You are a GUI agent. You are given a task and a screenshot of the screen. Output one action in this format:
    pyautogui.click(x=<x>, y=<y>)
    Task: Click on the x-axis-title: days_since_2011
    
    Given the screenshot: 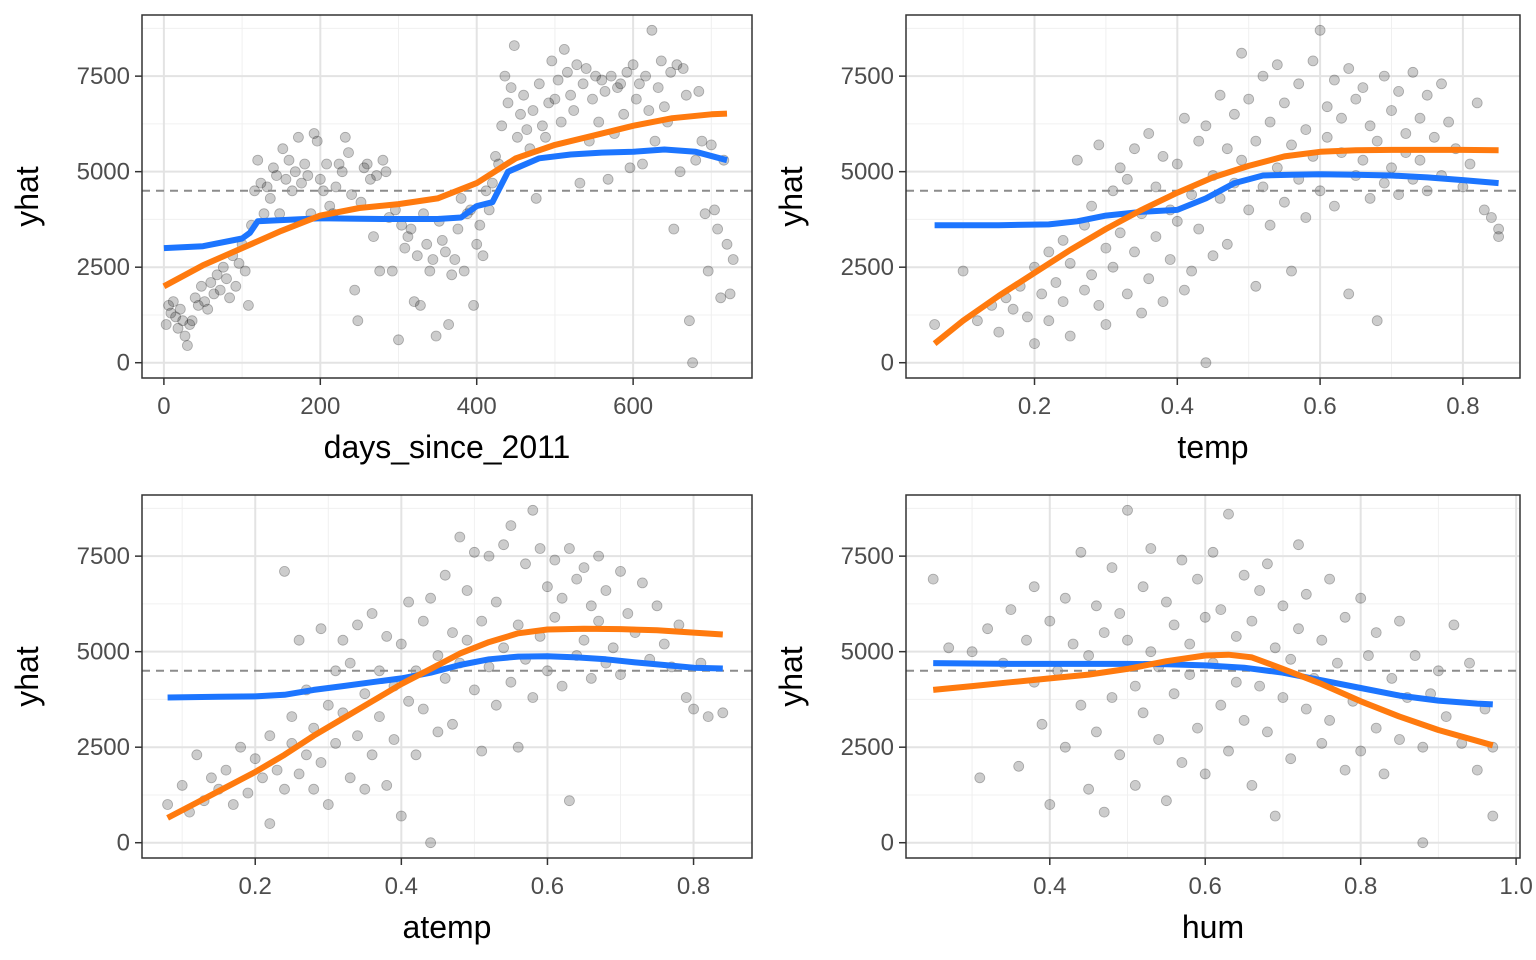 What is the action you would take?
    pyautogui.click(x=447, y=447)
    